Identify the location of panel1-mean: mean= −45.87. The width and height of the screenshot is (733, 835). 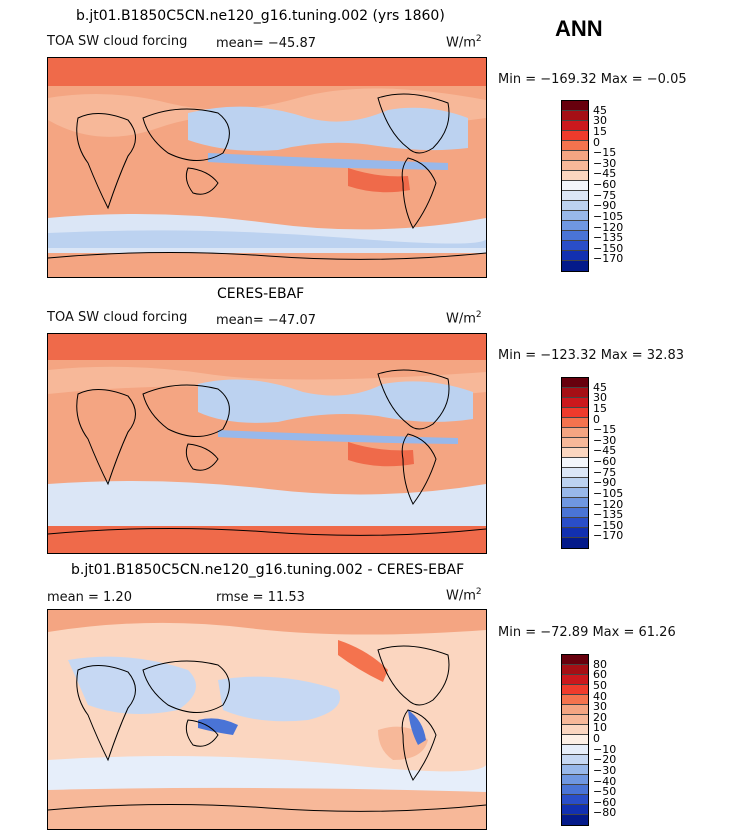
(266, 43).